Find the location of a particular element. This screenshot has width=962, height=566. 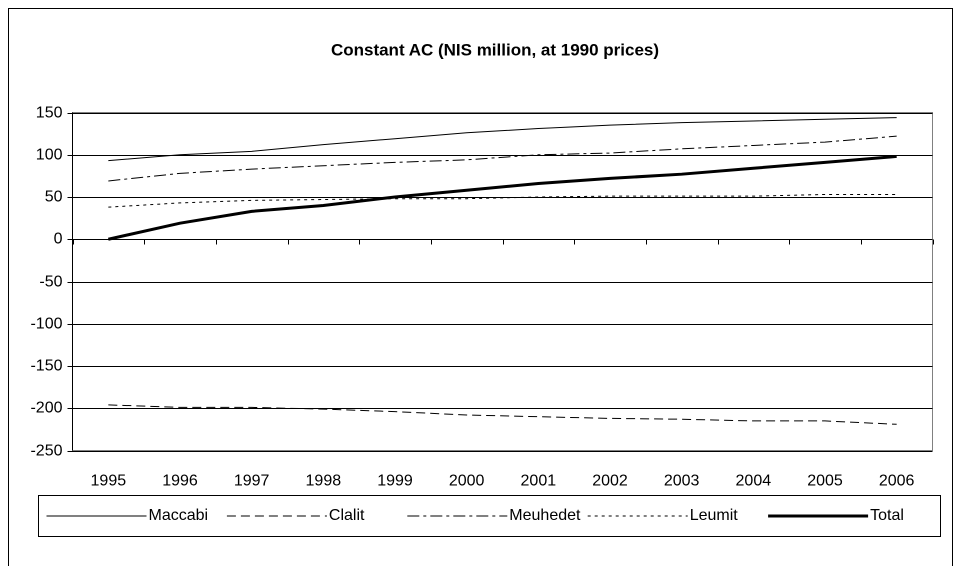

y-tick-label: -200 is located at coordinates (46, 408).